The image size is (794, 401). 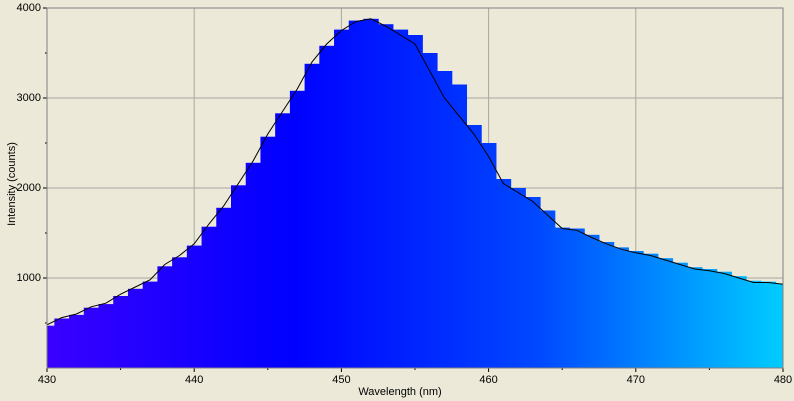 I want to click on x-axis-label: Wavelength (nm), so click(x=399, y=392).